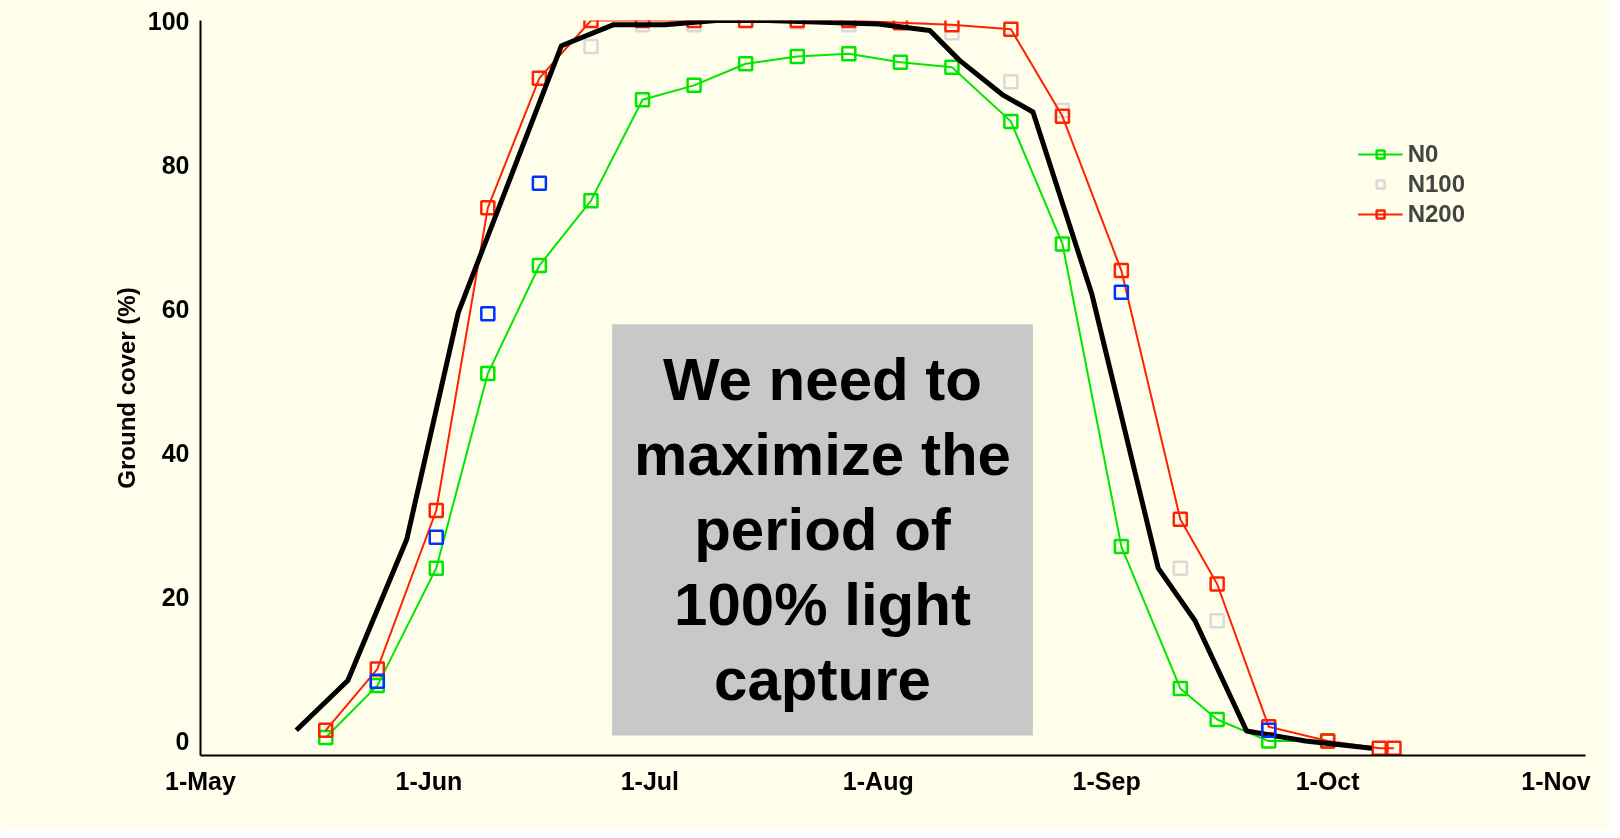 This screenshot has height=838, width=1620. What do you see at coordinates (175, 164) in the screenshot?
I see `y-tick-label: 80` at bounding box center [175, 164].